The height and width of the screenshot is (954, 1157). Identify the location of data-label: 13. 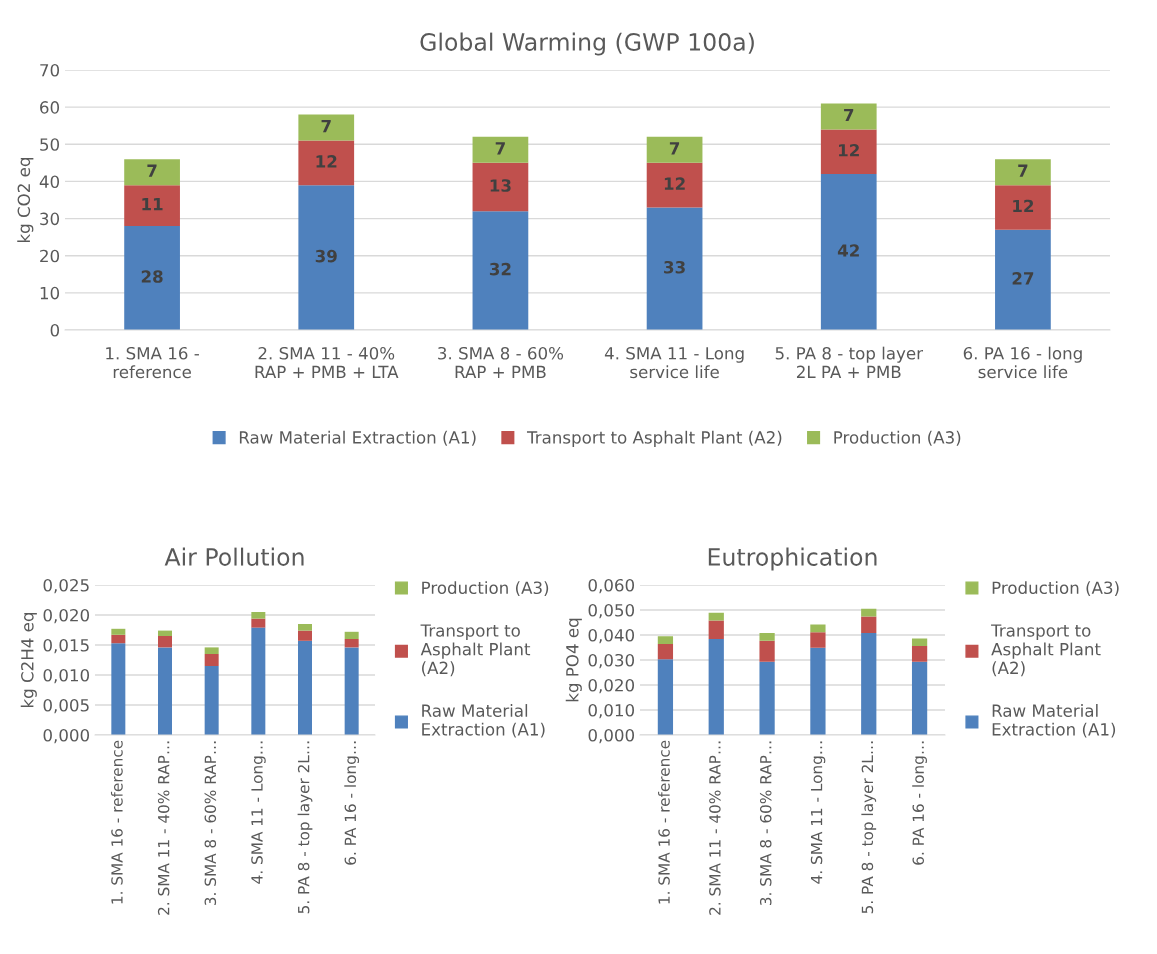
(500, 185).